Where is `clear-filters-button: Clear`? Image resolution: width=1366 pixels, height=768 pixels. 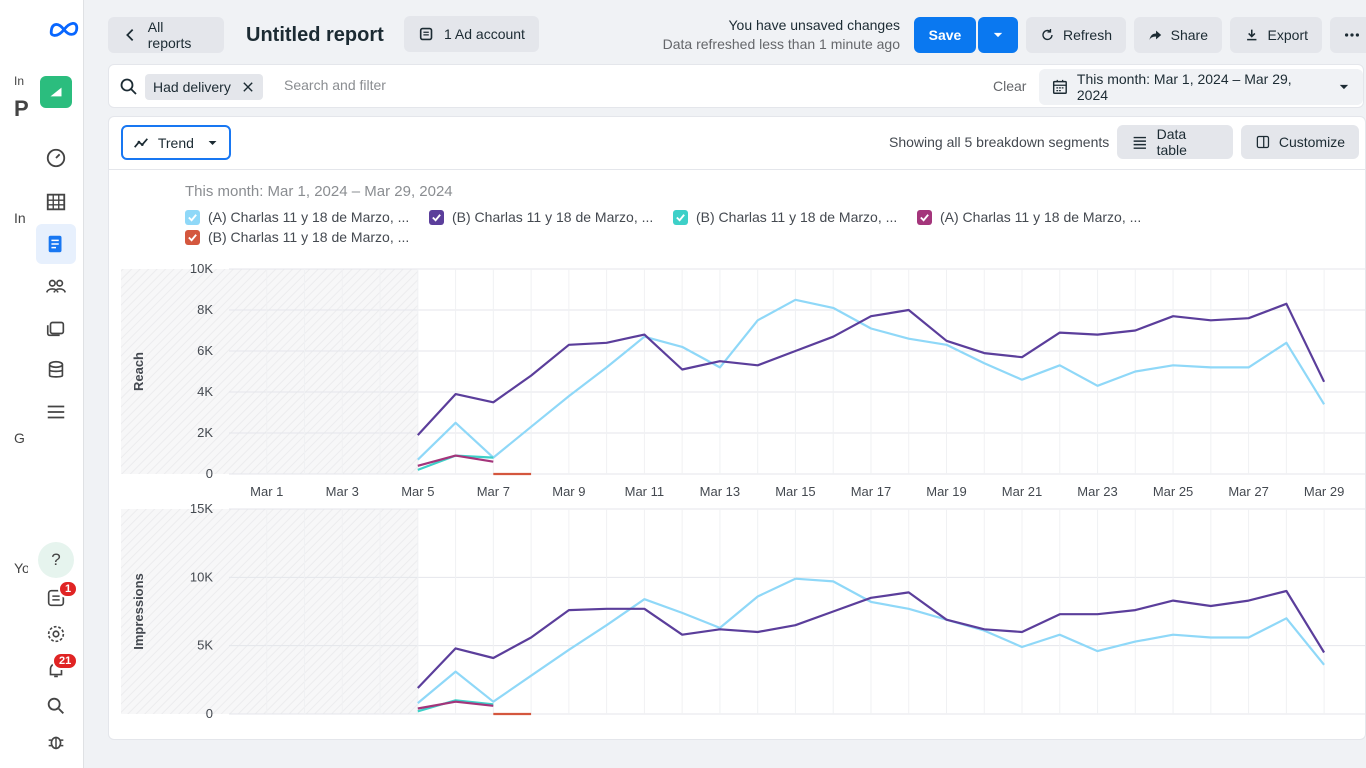
clear-filters-button: Clear is located at coordinates (1010, 86).